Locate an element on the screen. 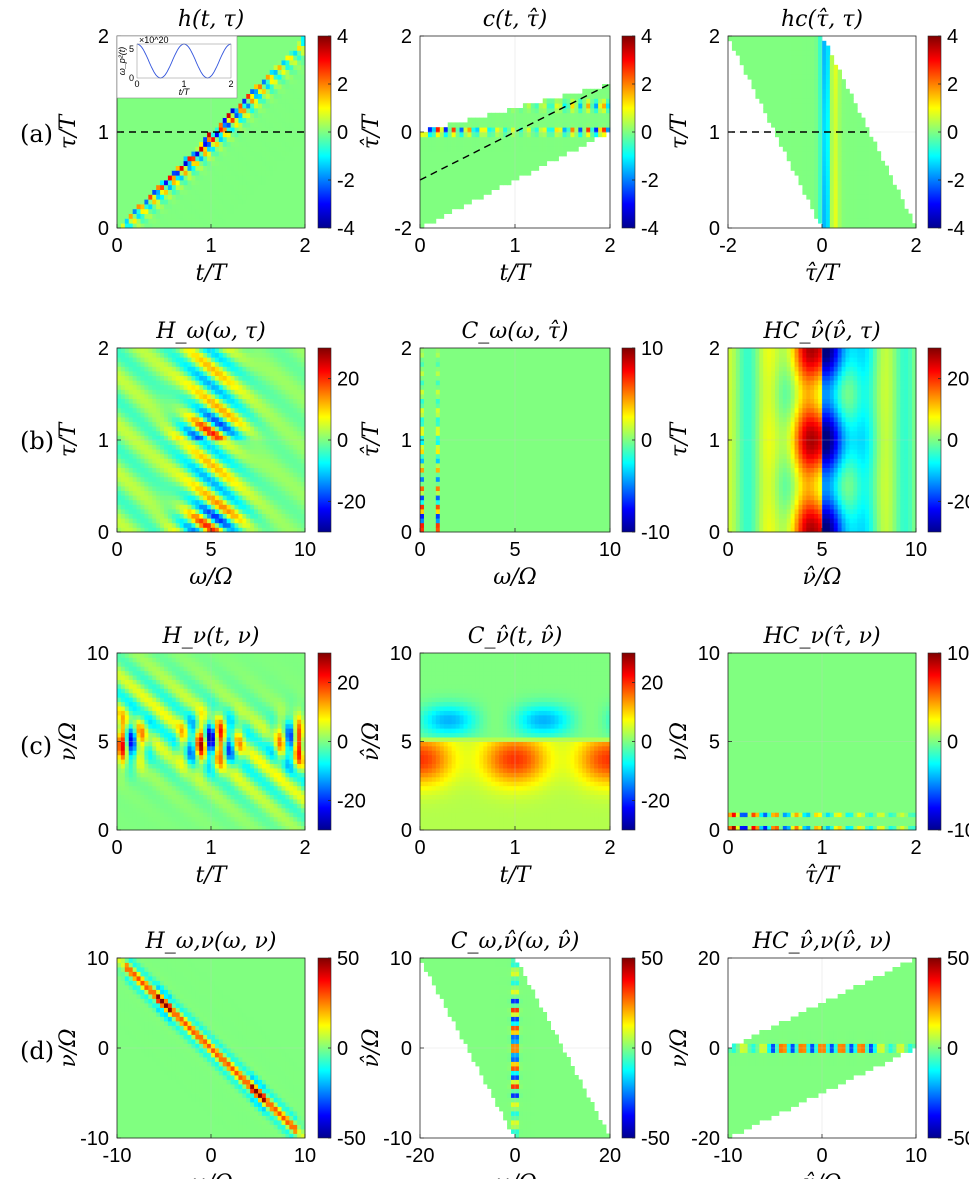 This screenshot has height=1179, width=969. colorbar-tick-label: -4 is located at coordinates (956, 229).